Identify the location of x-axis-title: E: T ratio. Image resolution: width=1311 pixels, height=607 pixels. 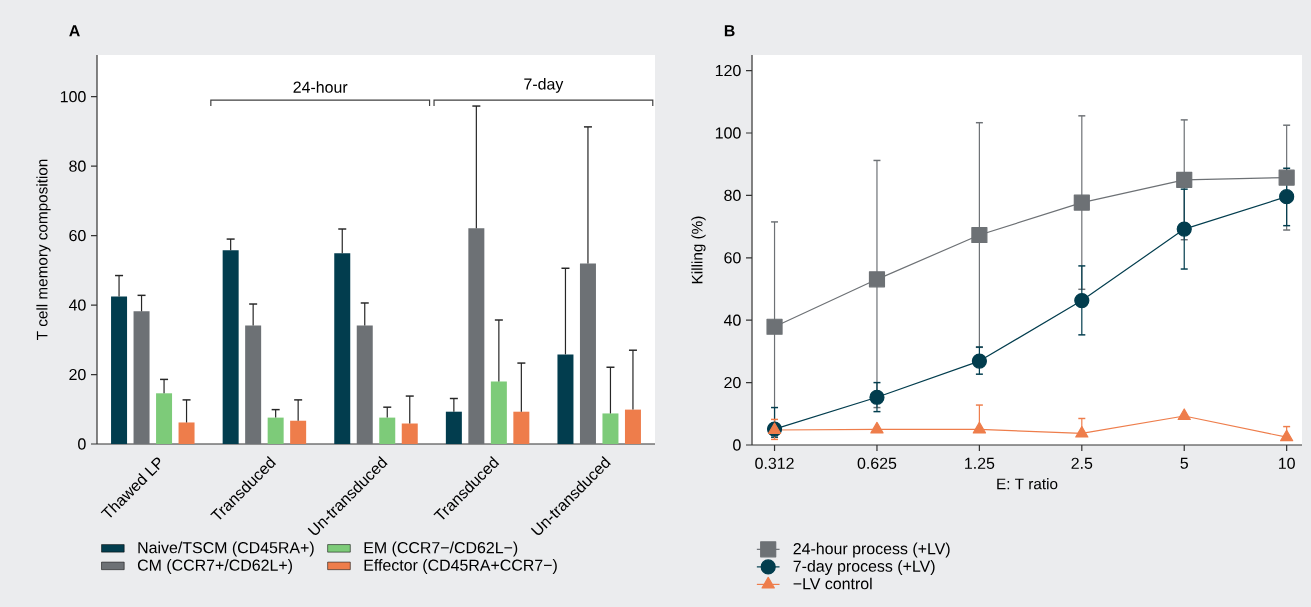
(1027, 484).